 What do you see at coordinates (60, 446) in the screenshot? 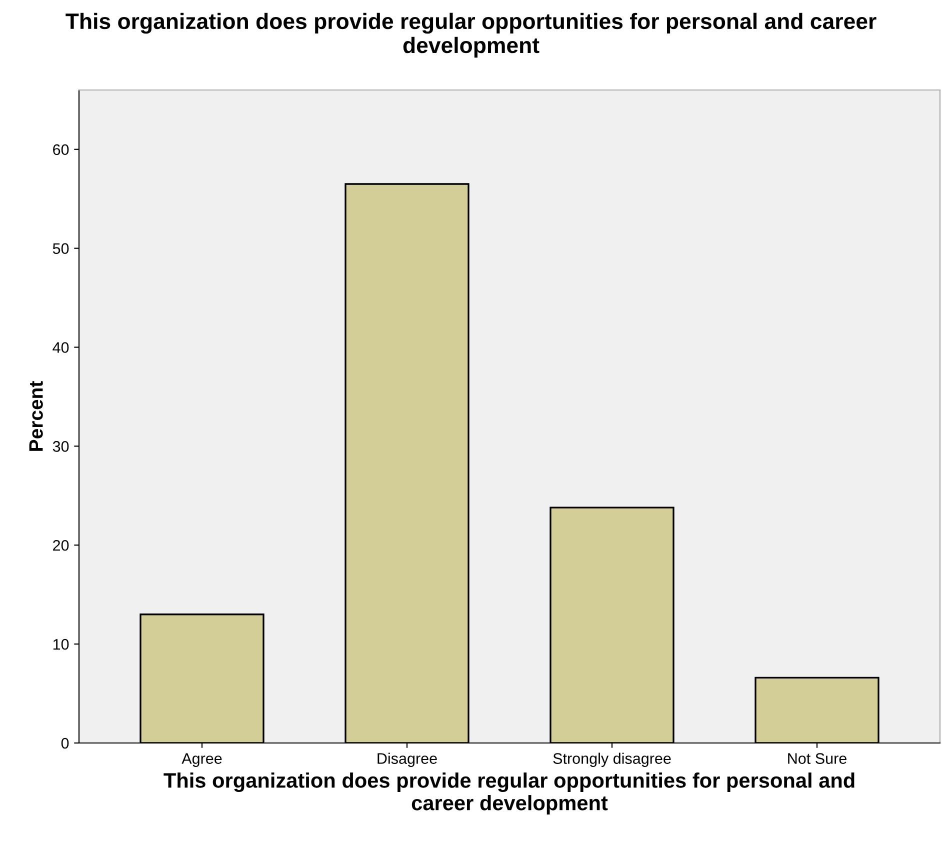
I see `y-tick-label: 30` at bounding box center [60, 446].